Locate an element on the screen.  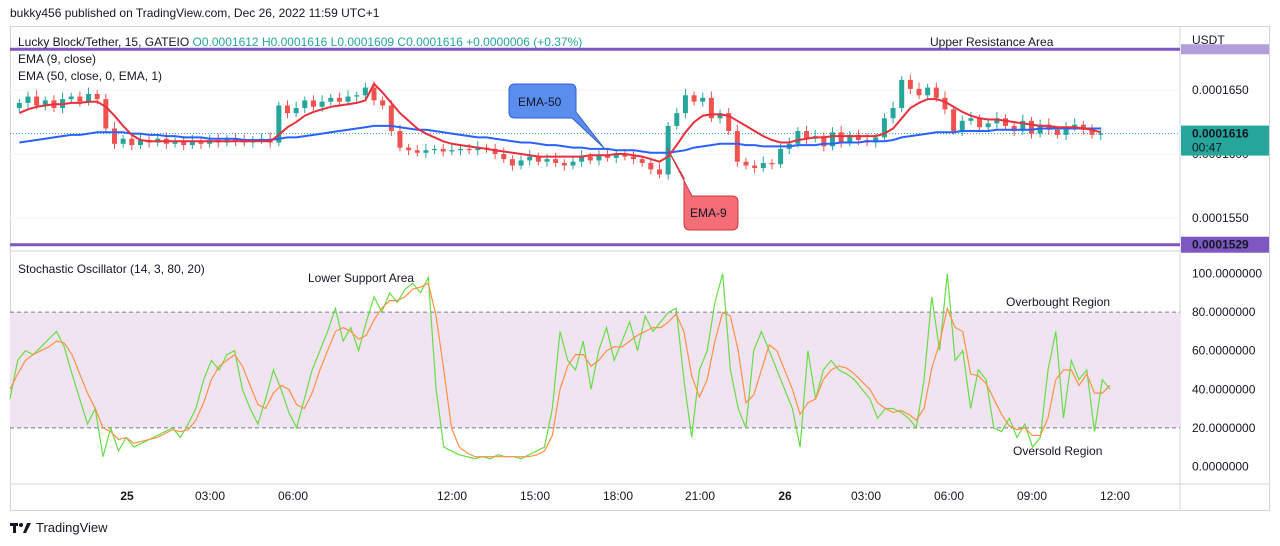
ema9-line is located at coordinates (559, 122).